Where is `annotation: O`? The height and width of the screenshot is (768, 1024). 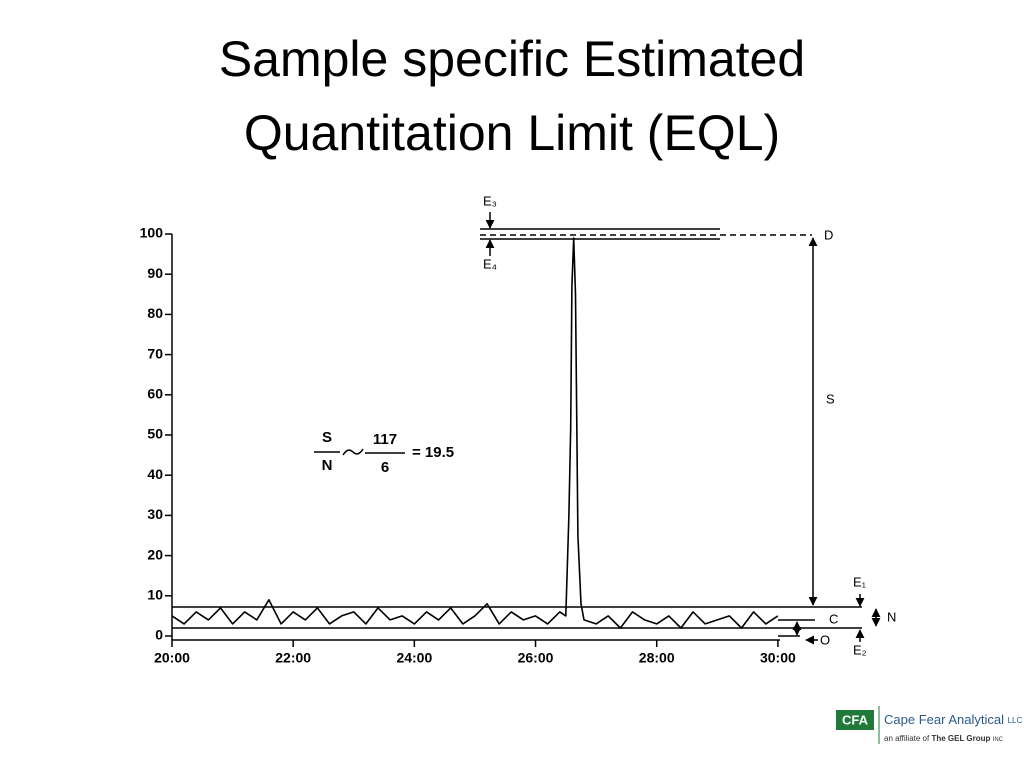
annotation: O is located at coordinates (825, 639).